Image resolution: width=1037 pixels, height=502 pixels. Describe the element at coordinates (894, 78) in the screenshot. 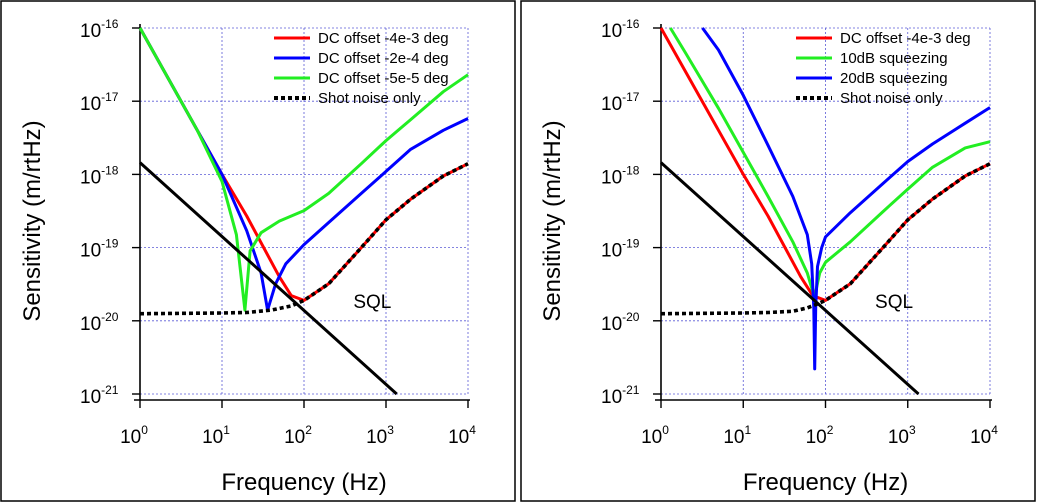

I see `legend-entry: 20dB squeezing` at that location.